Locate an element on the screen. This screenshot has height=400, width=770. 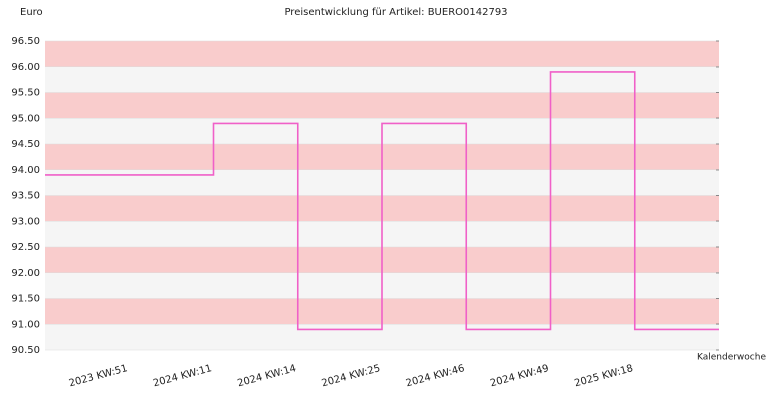
y-tick-label: 93.50 is located at coordinates (25, 196).